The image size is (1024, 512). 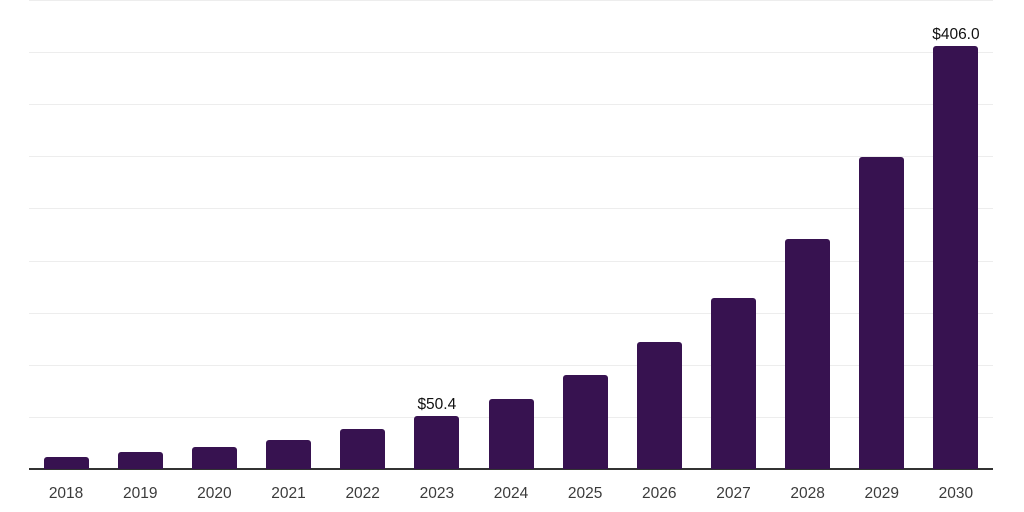 What do you see at coordinates (214, 458) in the screenshot?
I see `bar-2020` at bounding box center [214, 458].